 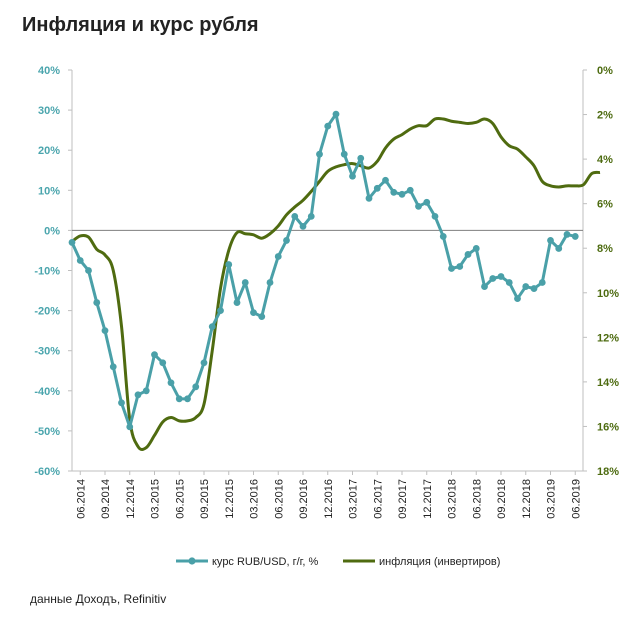 I want to click on left-tick-label: -10%, so click(x=47, y=272).